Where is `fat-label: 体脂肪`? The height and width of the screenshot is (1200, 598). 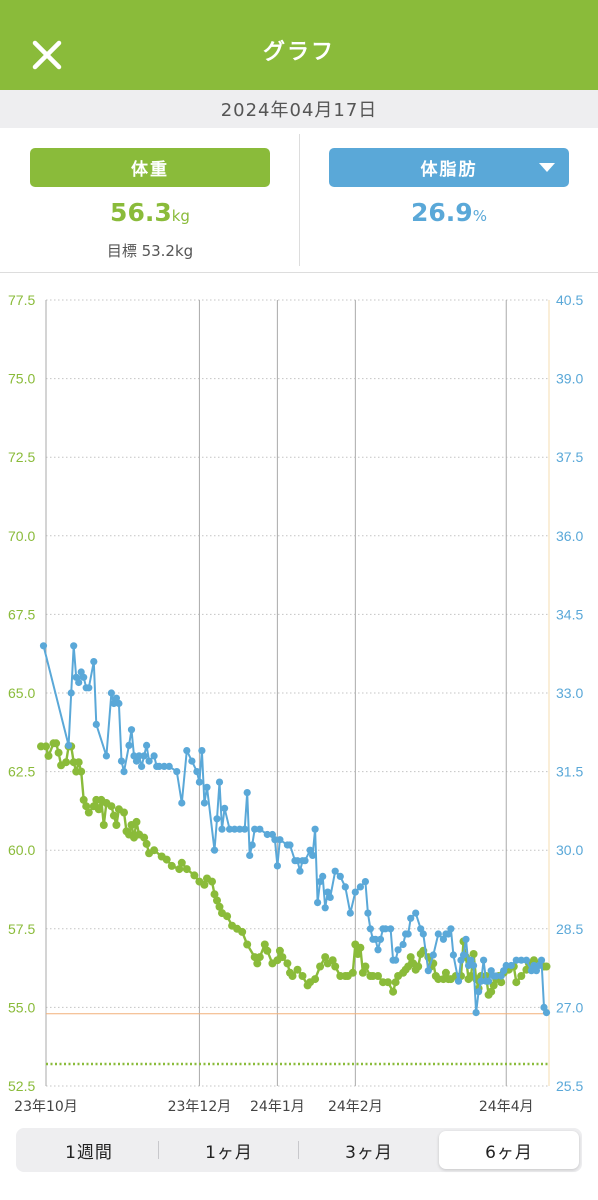
fat-label: 体脂肪 is located at coordinates (449, 170).